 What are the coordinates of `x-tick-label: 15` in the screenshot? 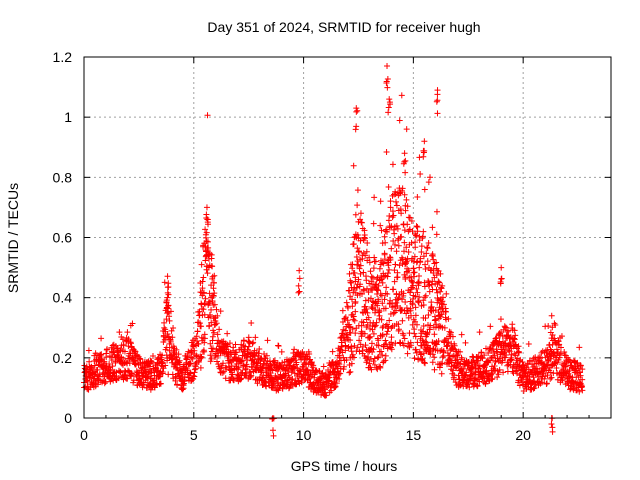 It's located at (414, 435).